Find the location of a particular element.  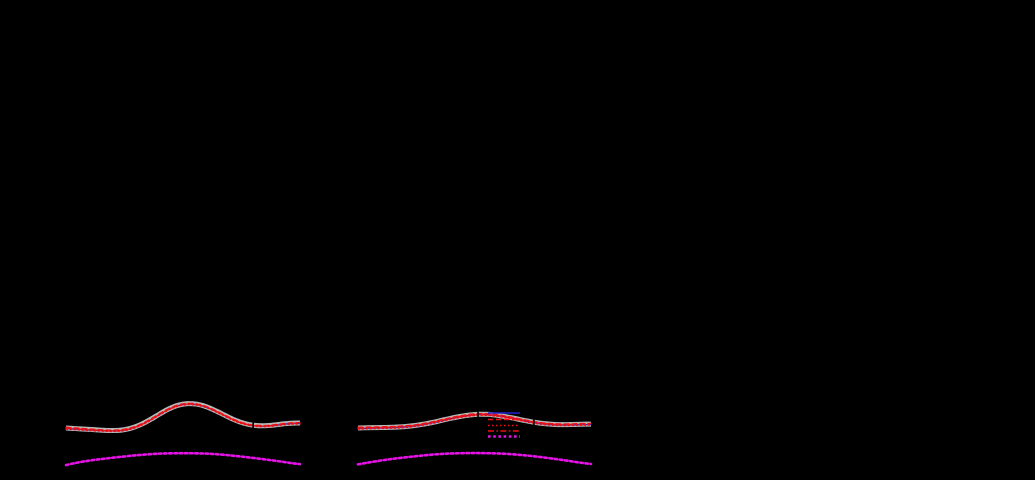

right-panel-red-dashed is located at coordinates (474, 420).